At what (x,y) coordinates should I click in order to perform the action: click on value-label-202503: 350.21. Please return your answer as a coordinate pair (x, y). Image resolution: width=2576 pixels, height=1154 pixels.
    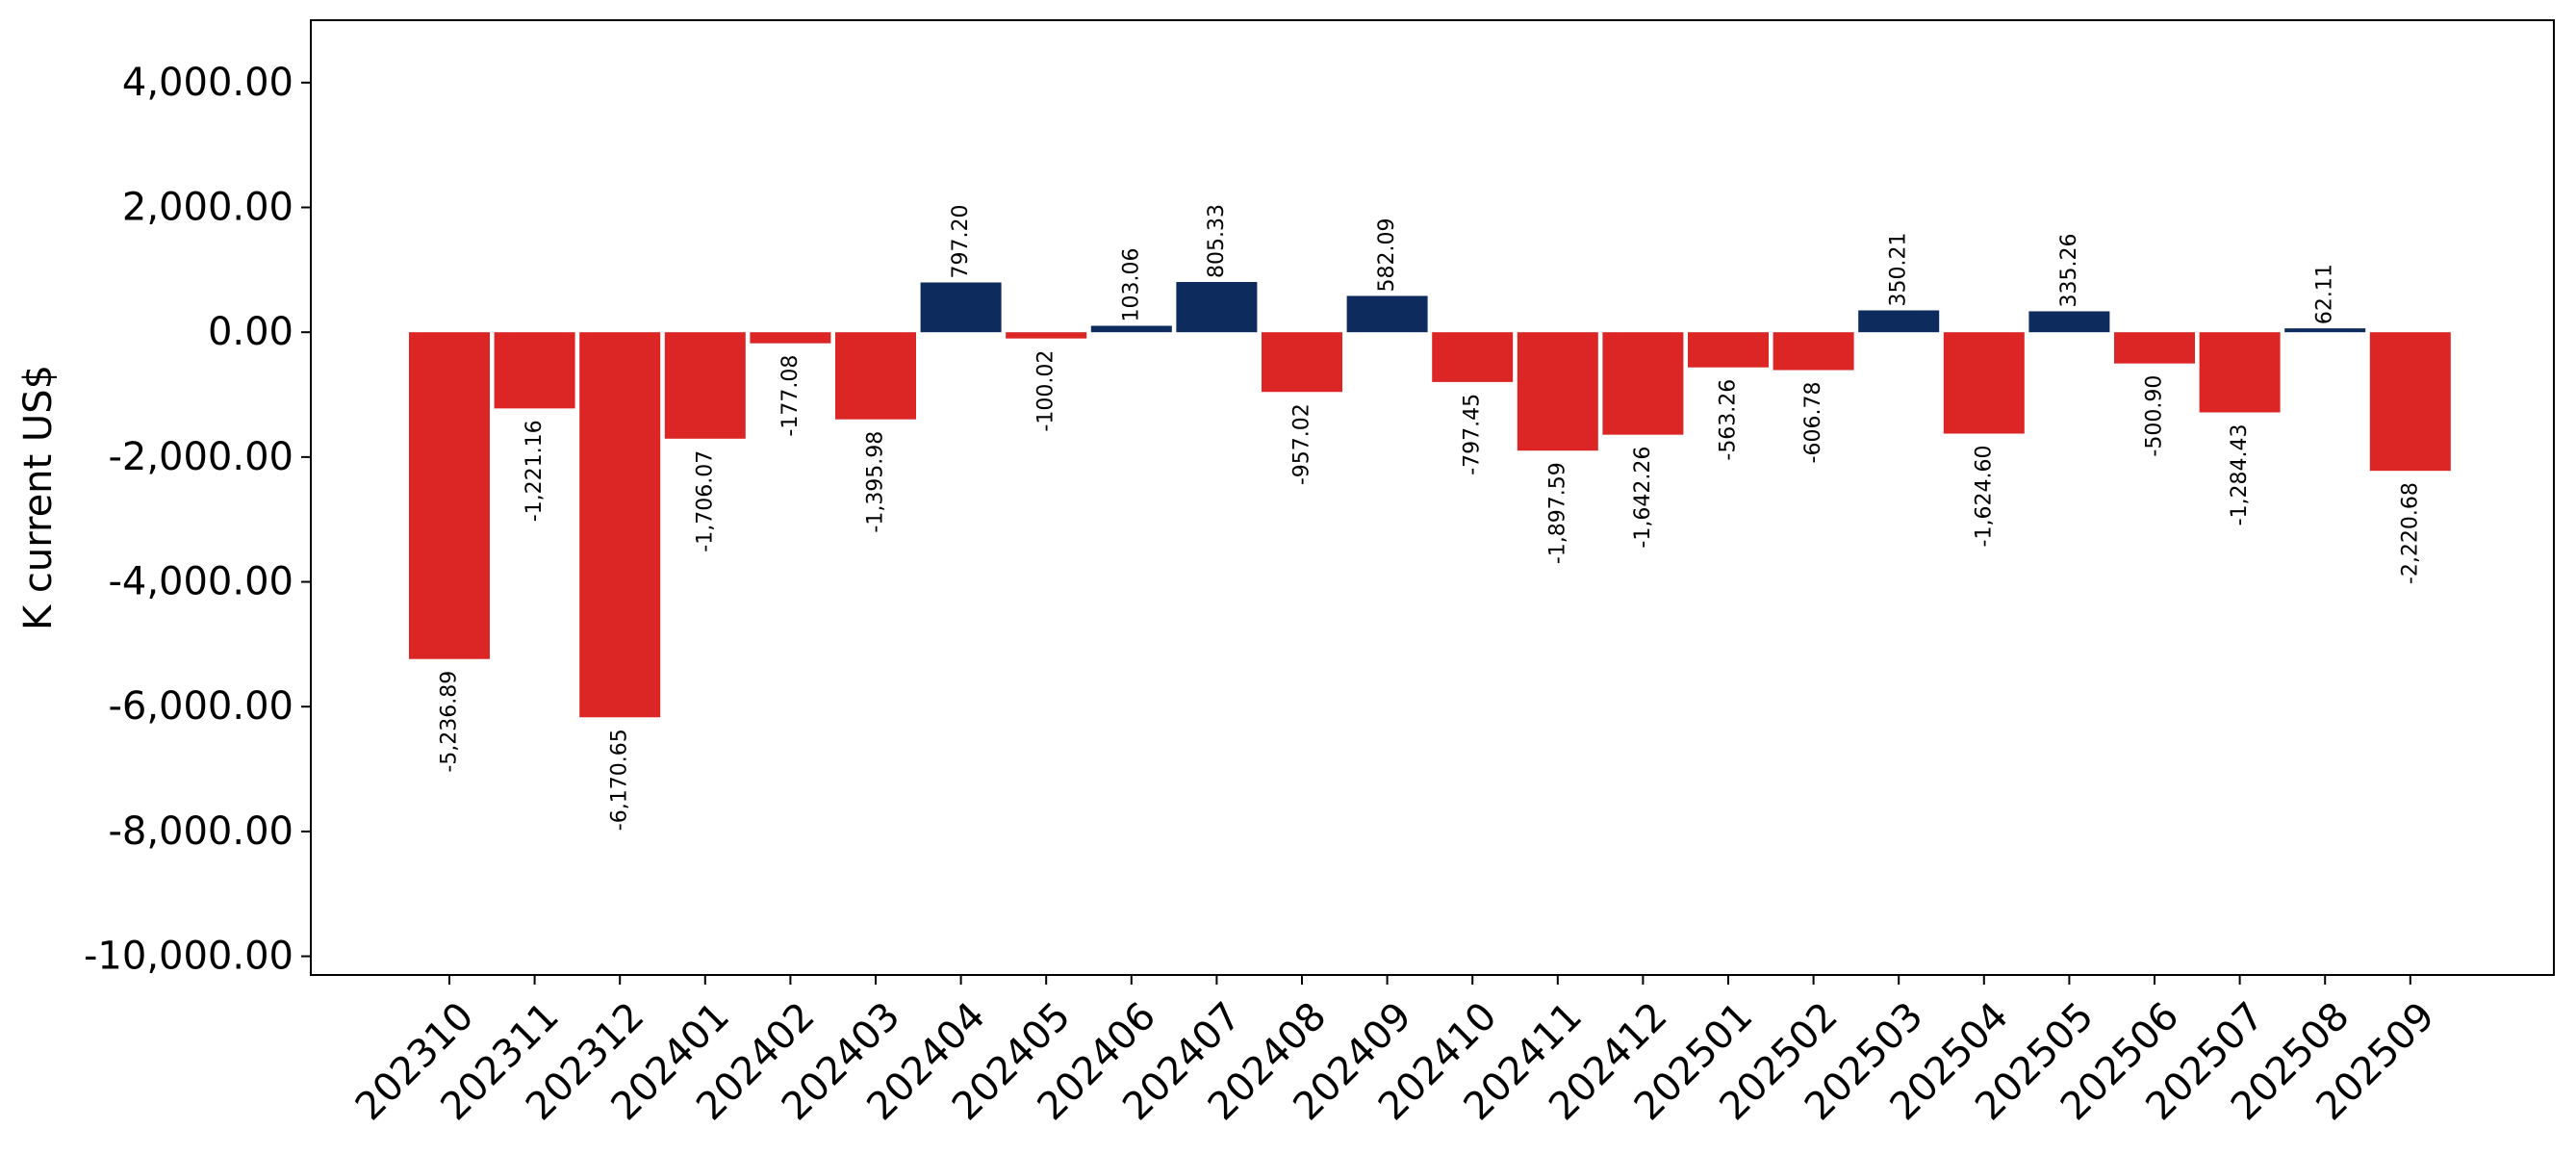
    Looking at the image, I should click on (1899, 269).